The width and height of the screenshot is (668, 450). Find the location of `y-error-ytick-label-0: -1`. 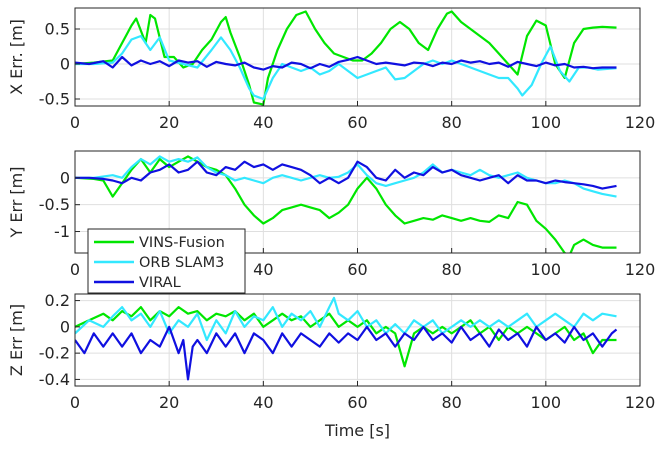

y-error-ytick-label-0: -1 is located at coordinates (62, 231).